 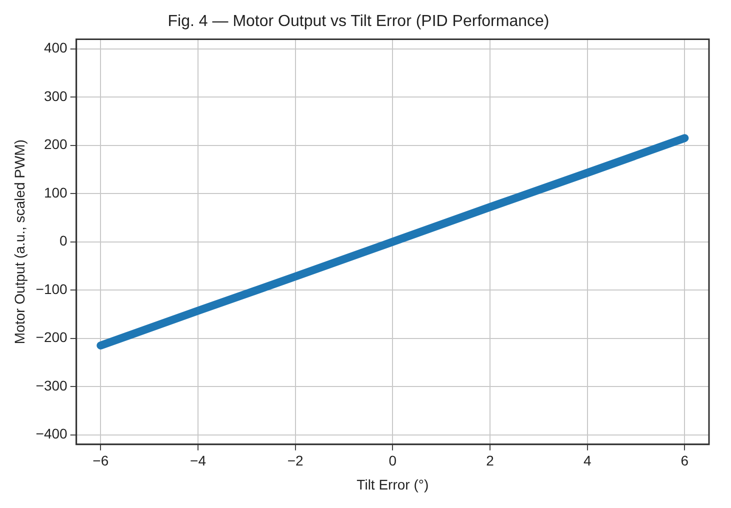 I want to click on y-tick-label: 400, so click(x=56, y=48).